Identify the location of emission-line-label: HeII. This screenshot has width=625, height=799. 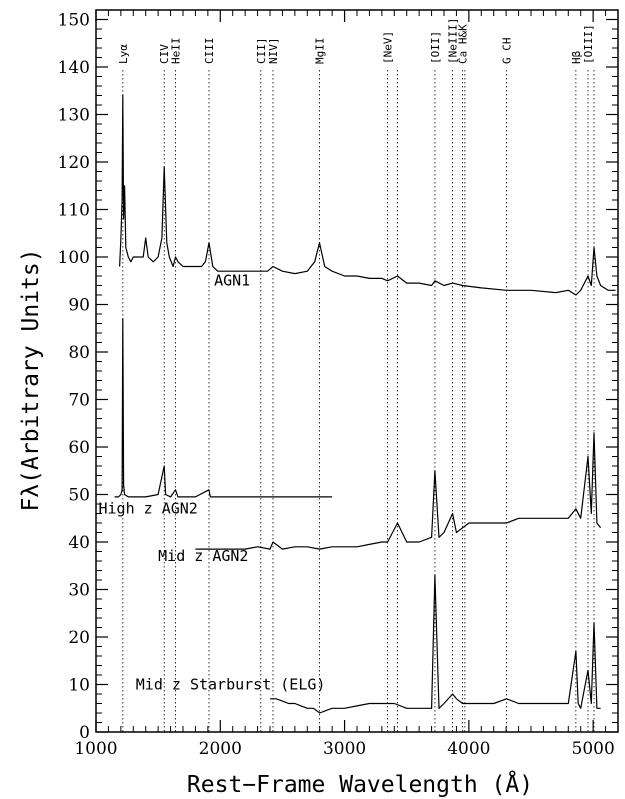
(176, 51).